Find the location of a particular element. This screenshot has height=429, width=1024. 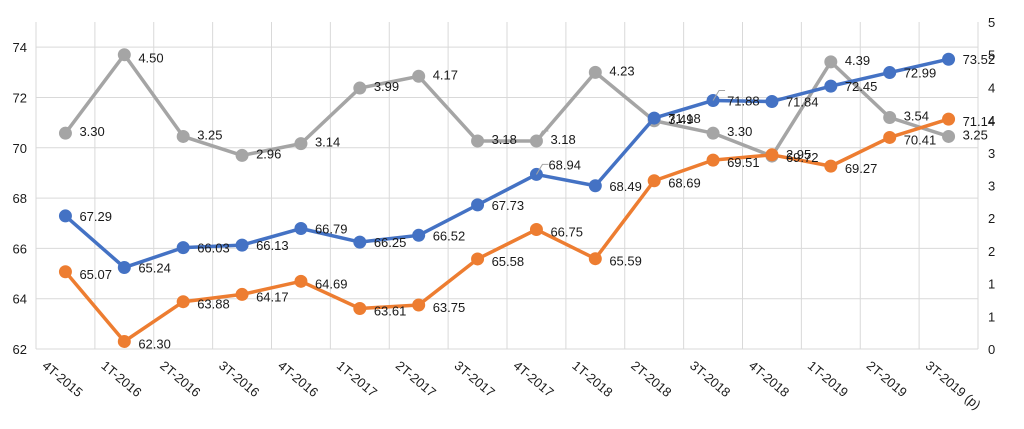

x-tick-label: 1T-2017 is located at coordinates (357, 379).